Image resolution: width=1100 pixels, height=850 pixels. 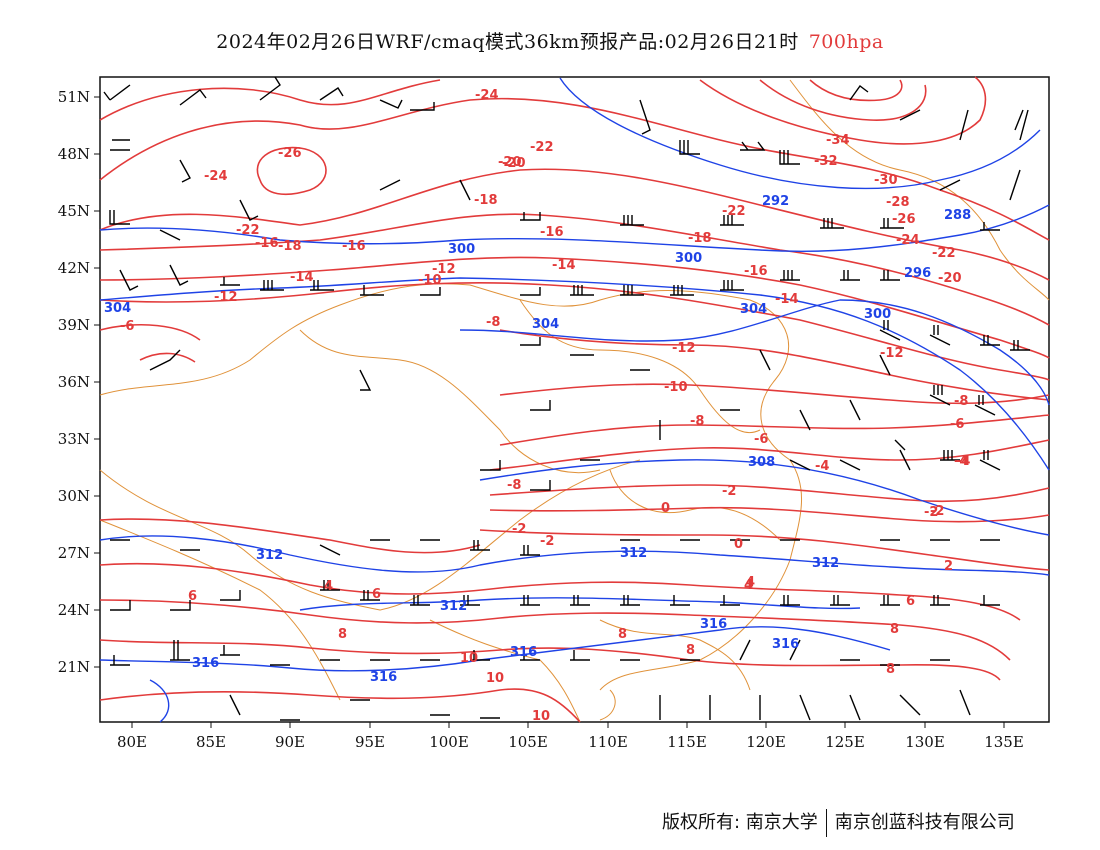 I want to click on temp-label: 6, so click(x=376, y=594).